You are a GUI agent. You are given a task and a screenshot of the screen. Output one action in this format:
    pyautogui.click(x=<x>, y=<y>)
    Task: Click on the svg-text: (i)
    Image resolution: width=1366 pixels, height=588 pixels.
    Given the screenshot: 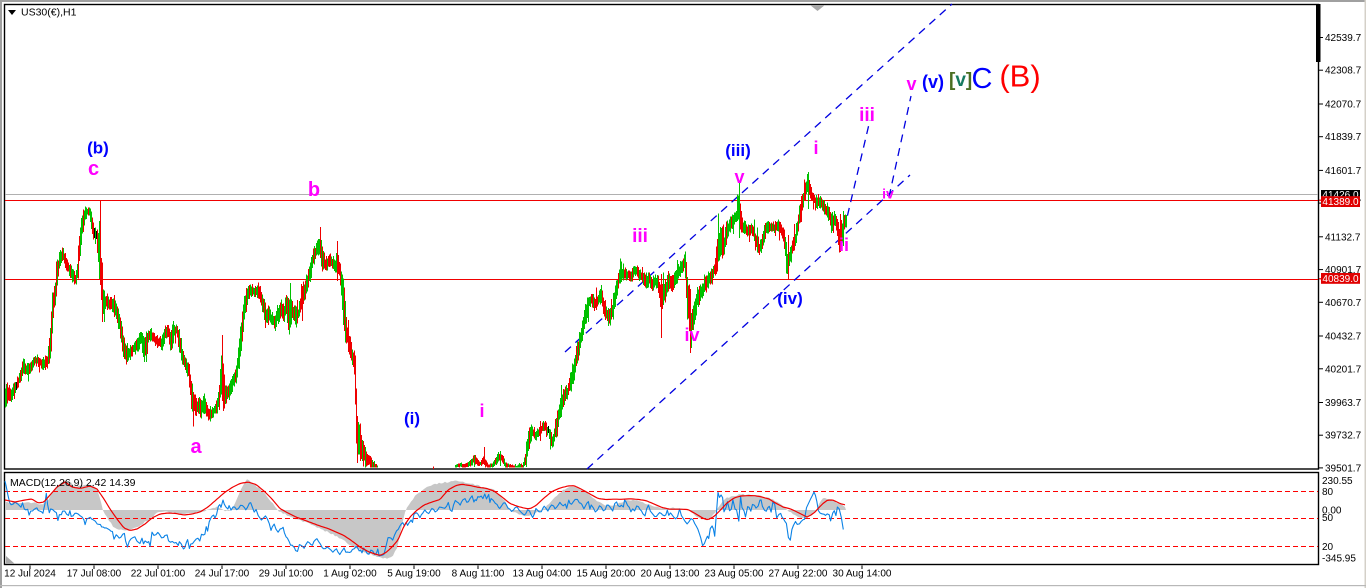 What is the action you would take?
    pyautogui.click(x=412, y=418)
    